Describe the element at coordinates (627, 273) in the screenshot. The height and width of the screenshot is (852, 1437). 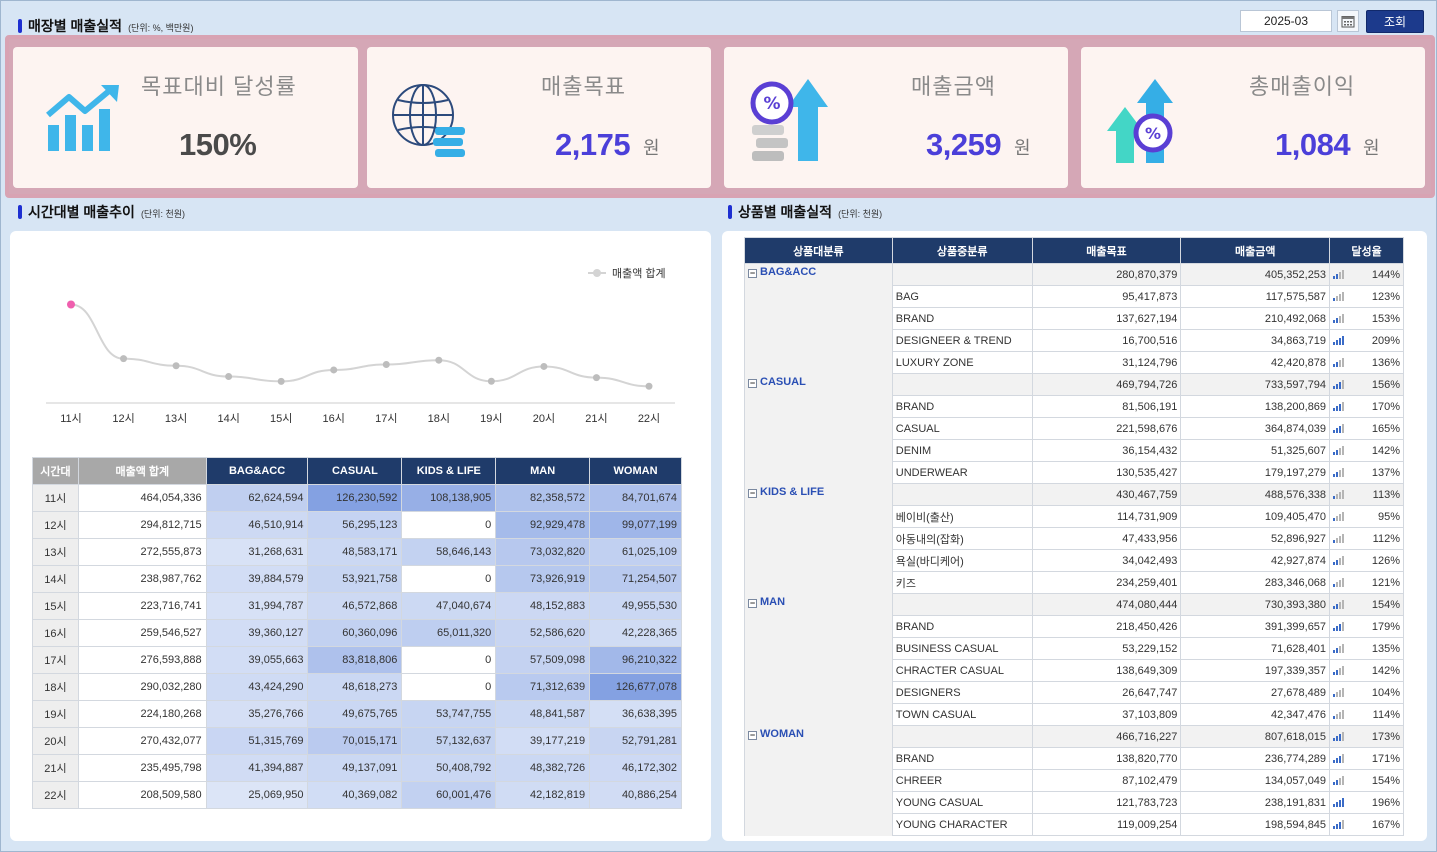
I see `chart-legend: 매출액 합계` at that location.